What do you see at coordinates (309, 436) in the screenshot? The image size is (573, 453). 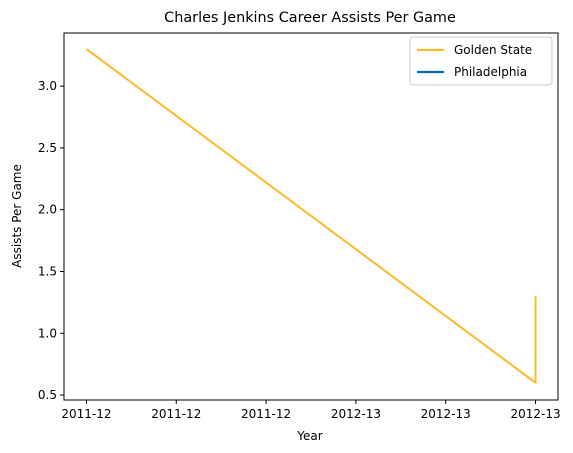 I see `x-axis-label: Year` at bounding box center [309, 436].